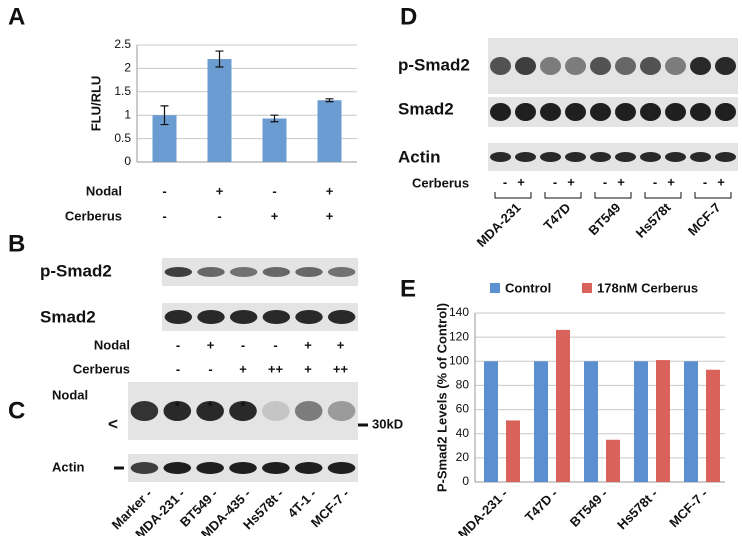 The image size is (742, 536). Describe the element at coordinates (459, 360) in the screenshot. I see `y-tick-label: 100` at that location.